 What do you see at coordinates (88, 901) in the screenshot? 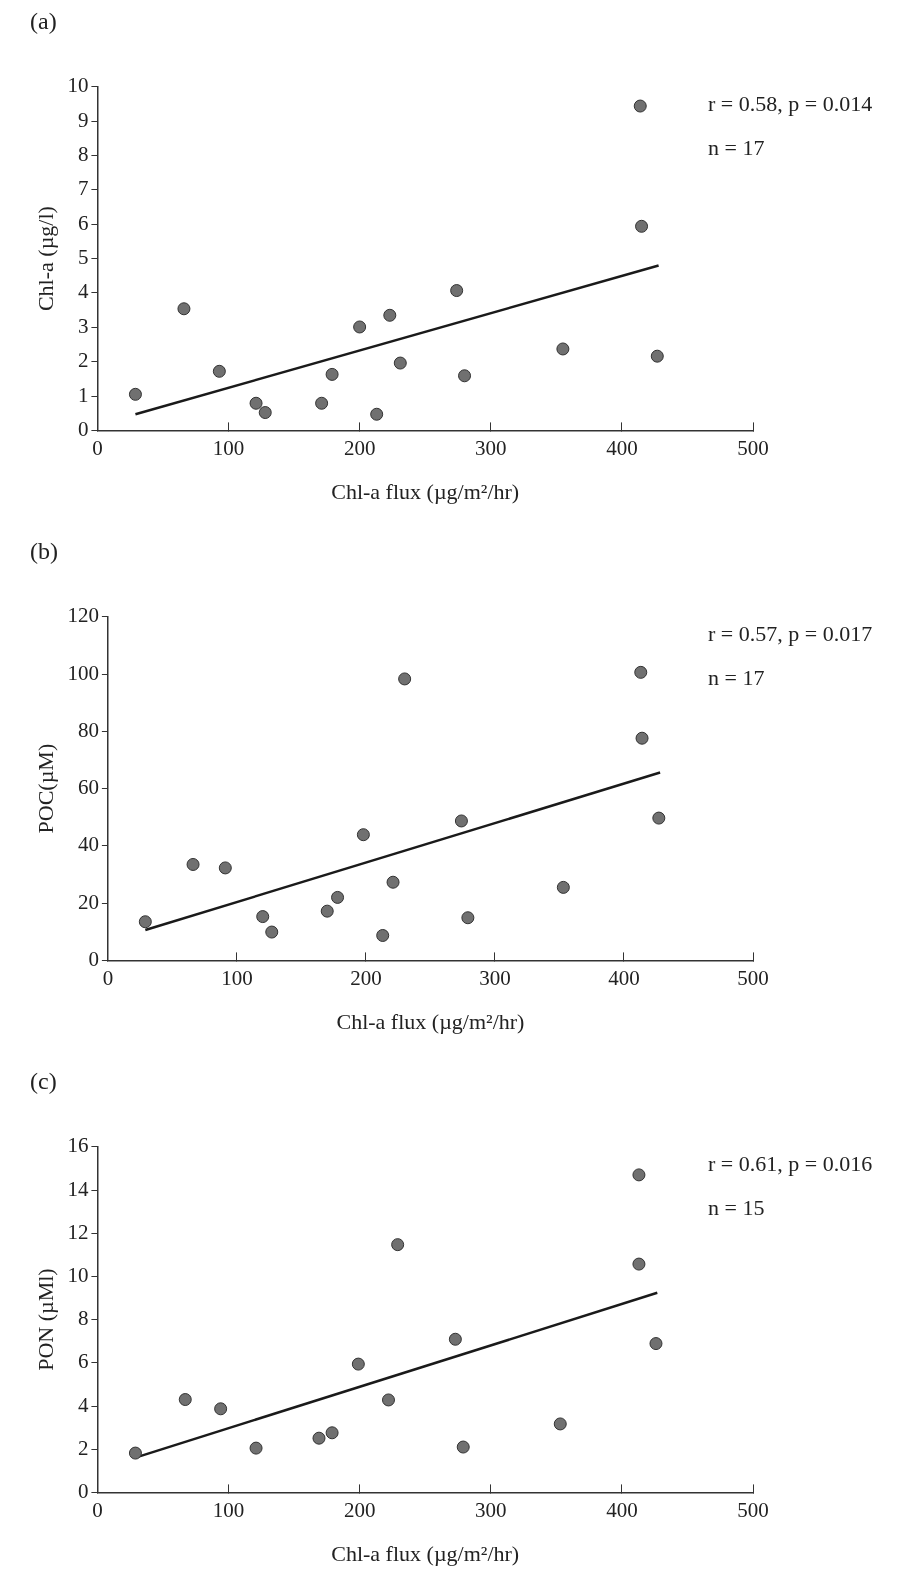
I see `y-tick-label: 20` at bounding box center [88, 901].